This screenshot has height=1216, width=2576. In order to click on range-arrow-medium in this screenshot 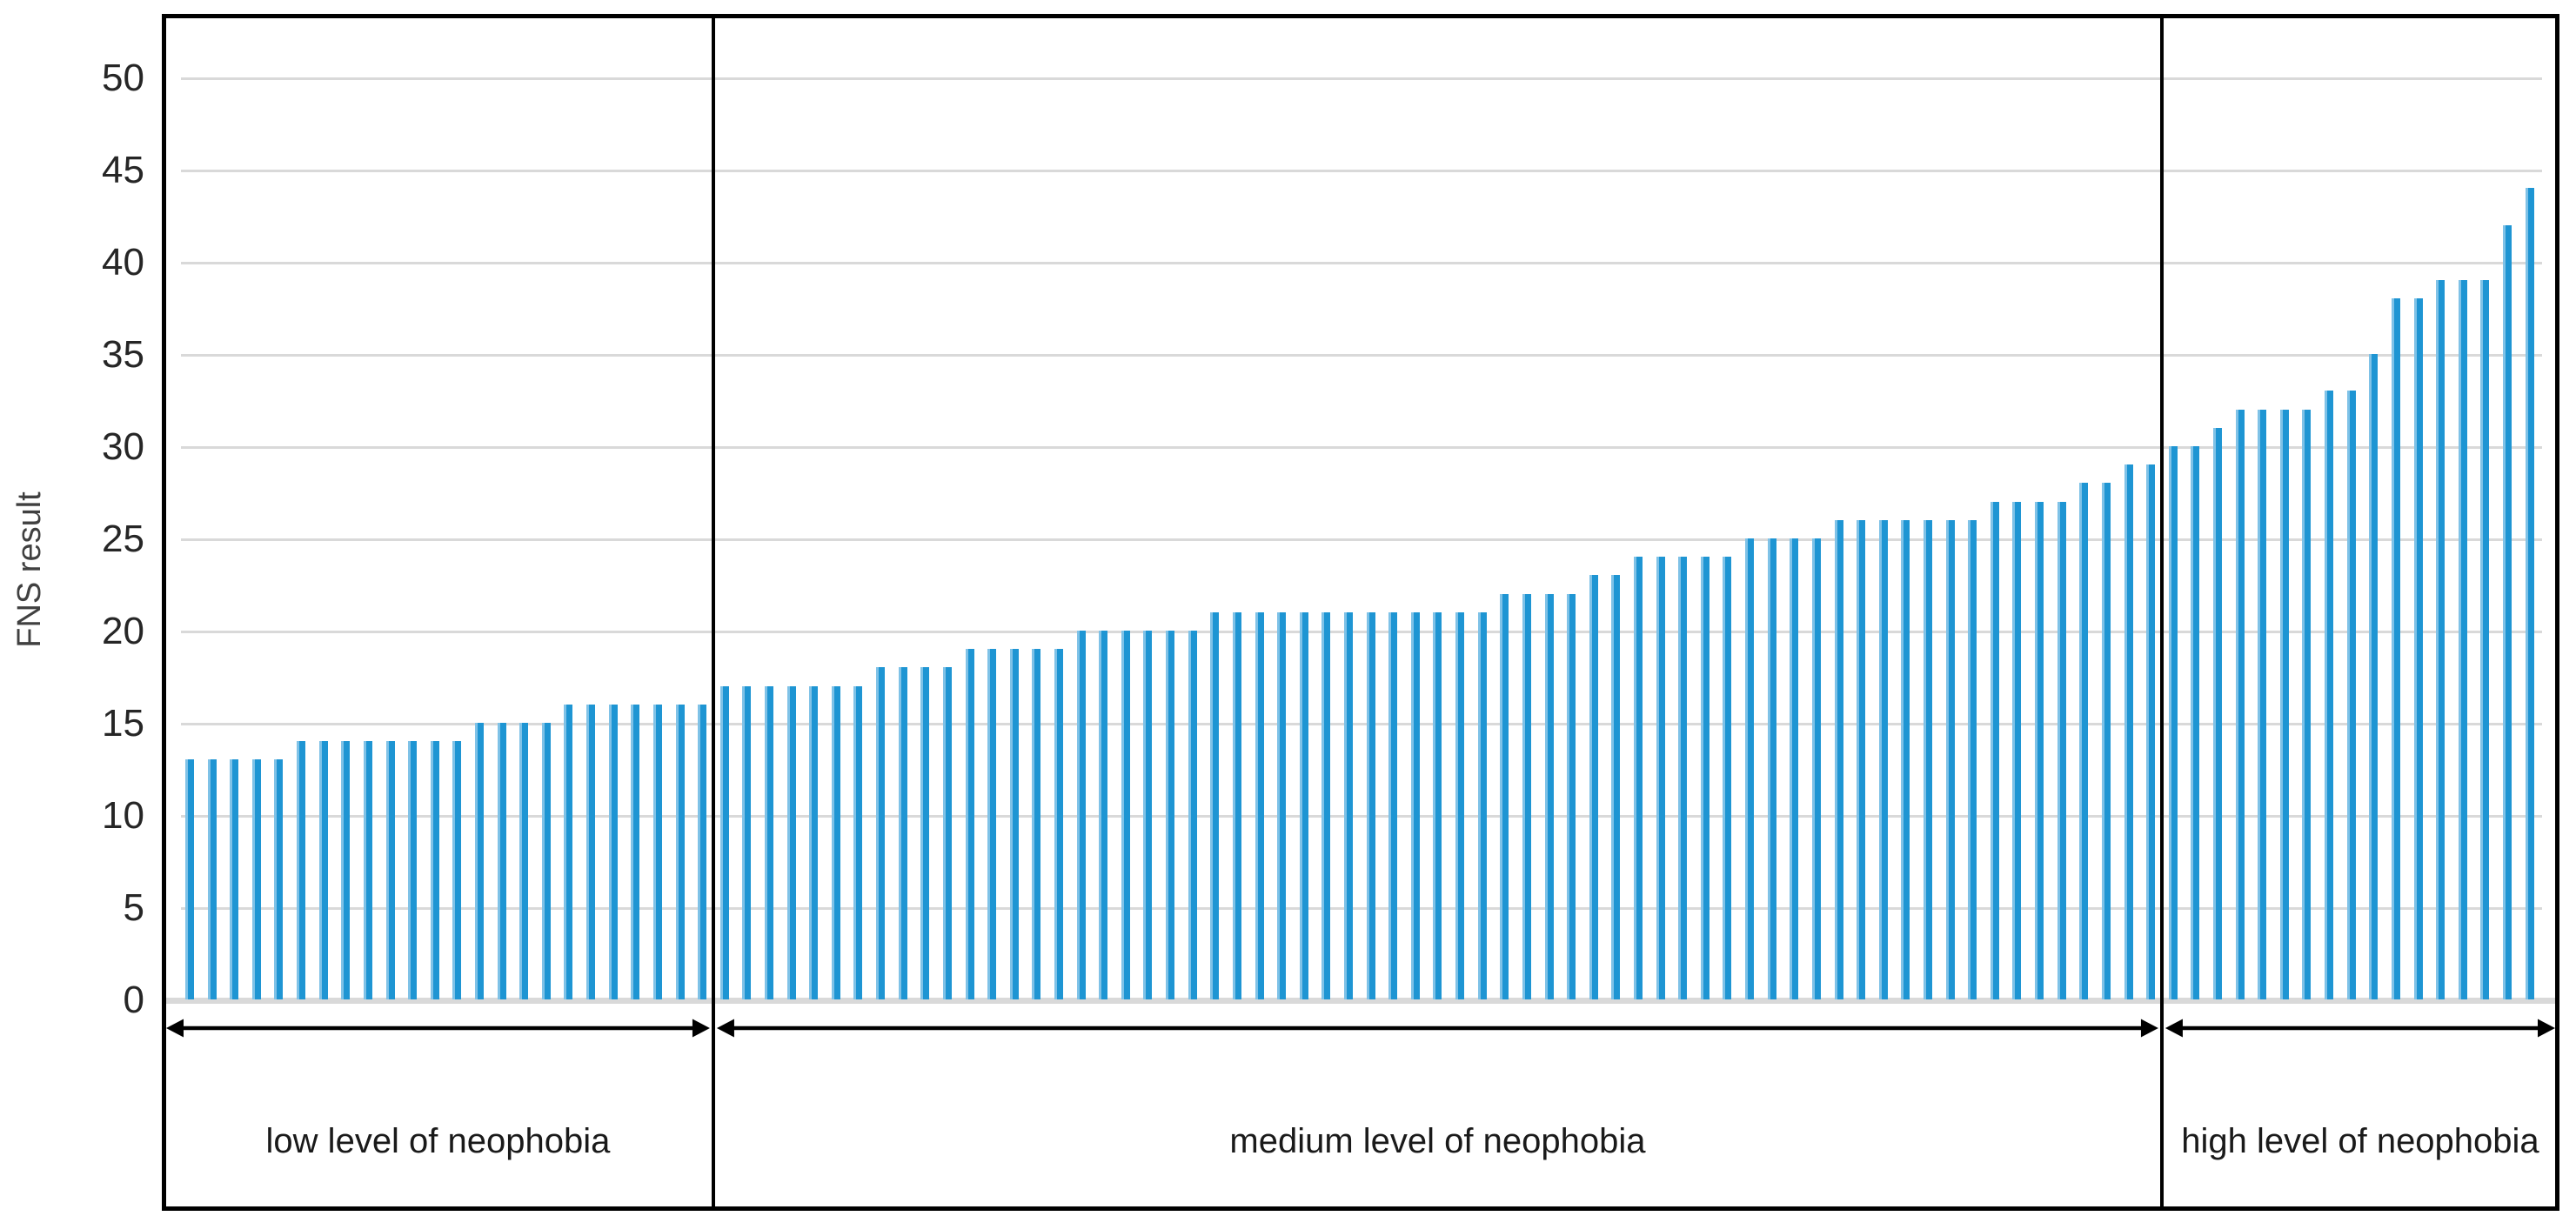, I will do `click(1437, 1028)`.